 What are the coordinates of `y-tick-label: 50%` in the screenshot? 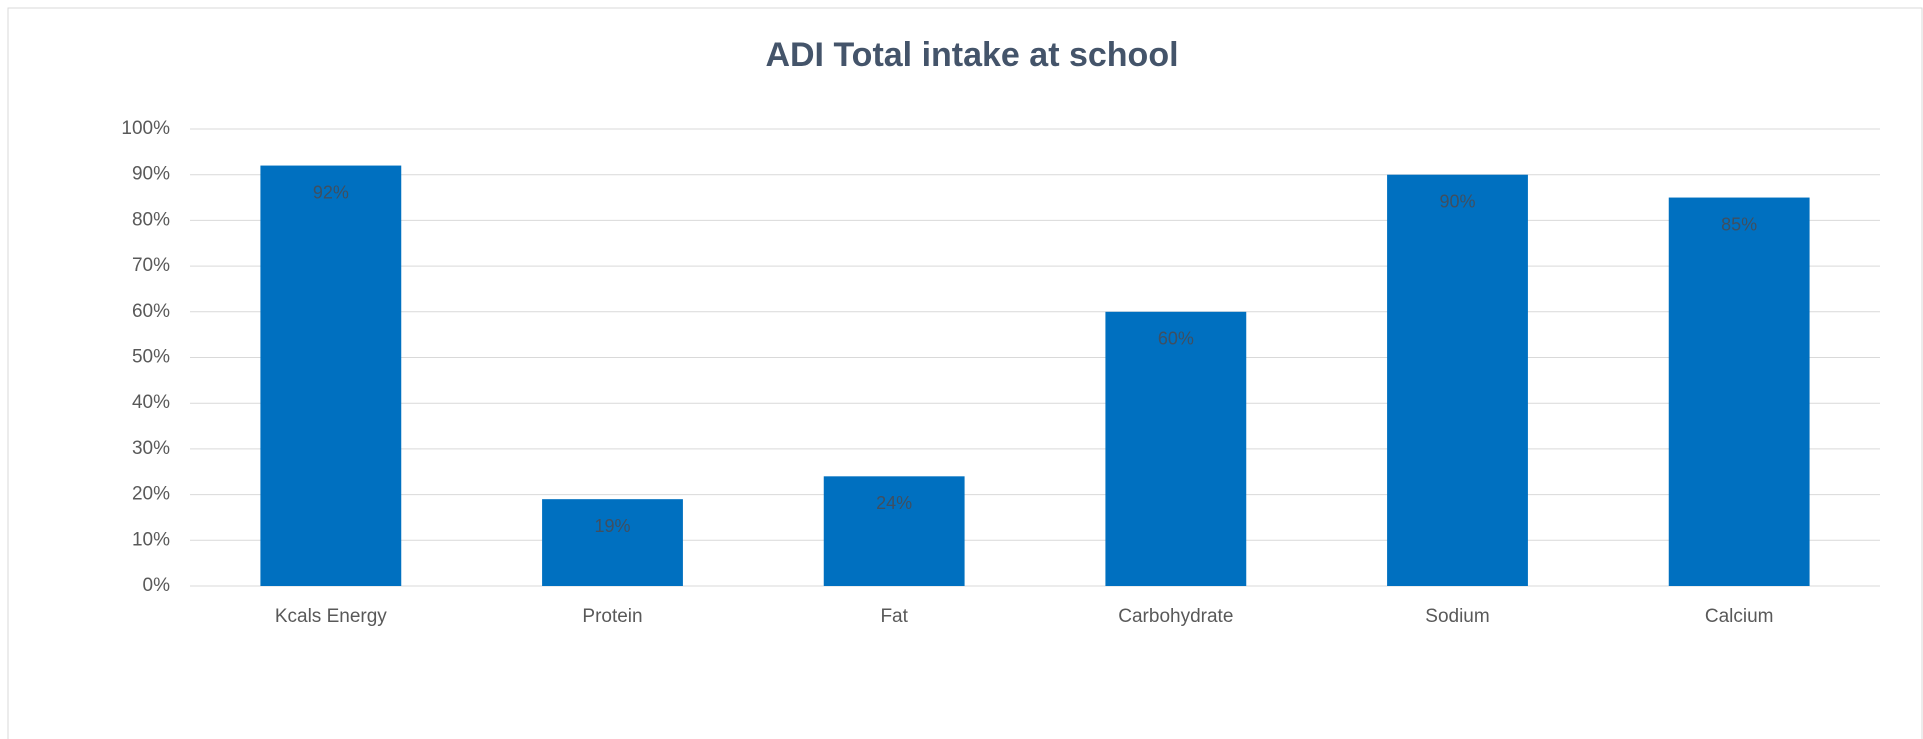 It's located at (151, 357).